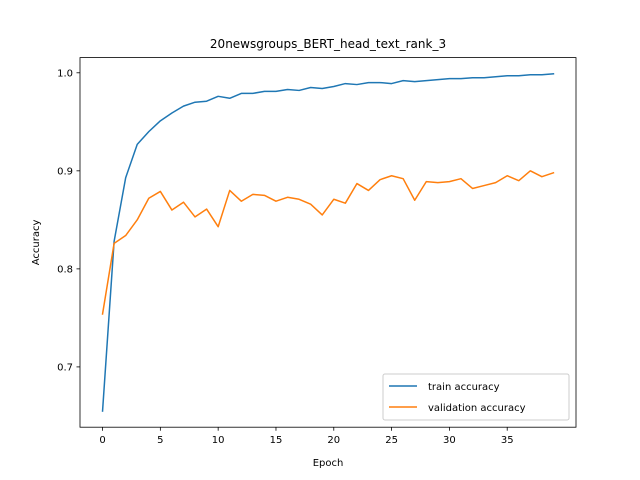 The width and height of the screenshot is (640, 480). What do you see at coordinates (65, 171) in the screenshot?
I see `y-tick-label: 0.9` at bounding box center [65, 171].